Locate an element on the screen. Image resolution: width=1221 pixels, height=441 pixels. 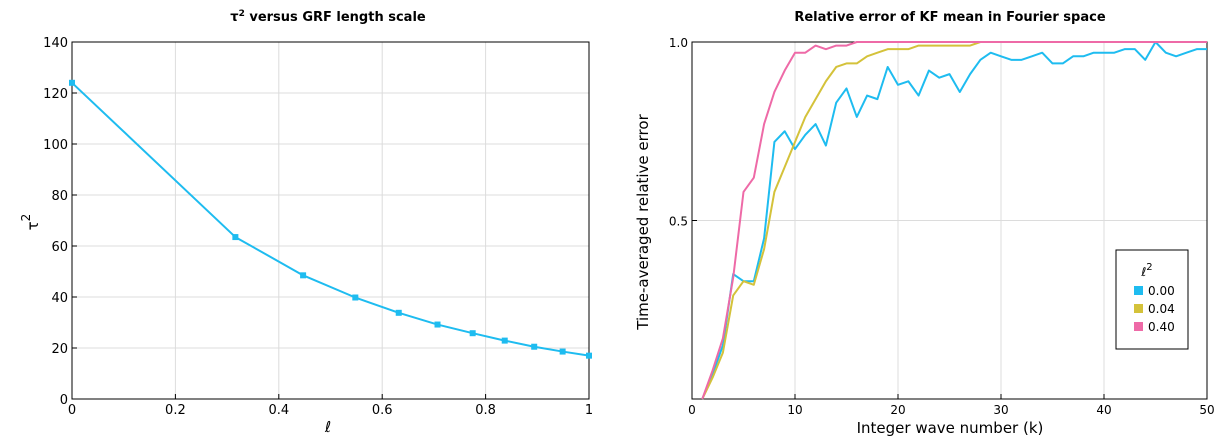
y-tick-label: 80 is located at coordinates (59, 196).